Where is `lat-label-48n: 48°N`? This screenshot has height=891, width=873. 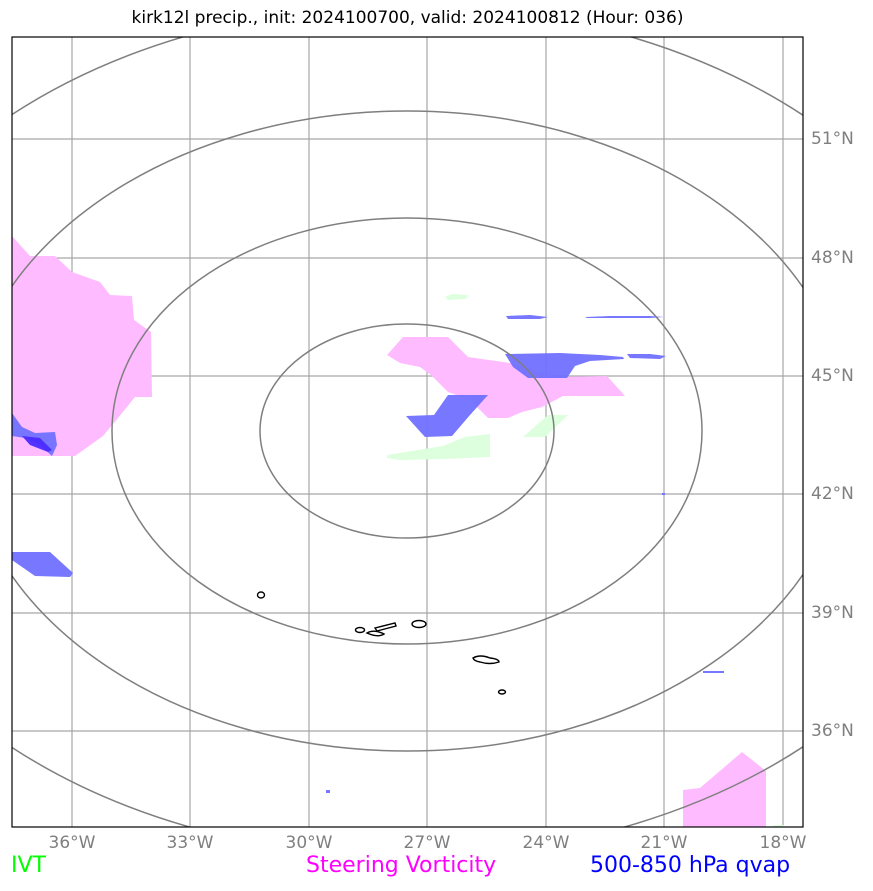
lat-label-48n: 48°N is located at coordinates (832, 258).